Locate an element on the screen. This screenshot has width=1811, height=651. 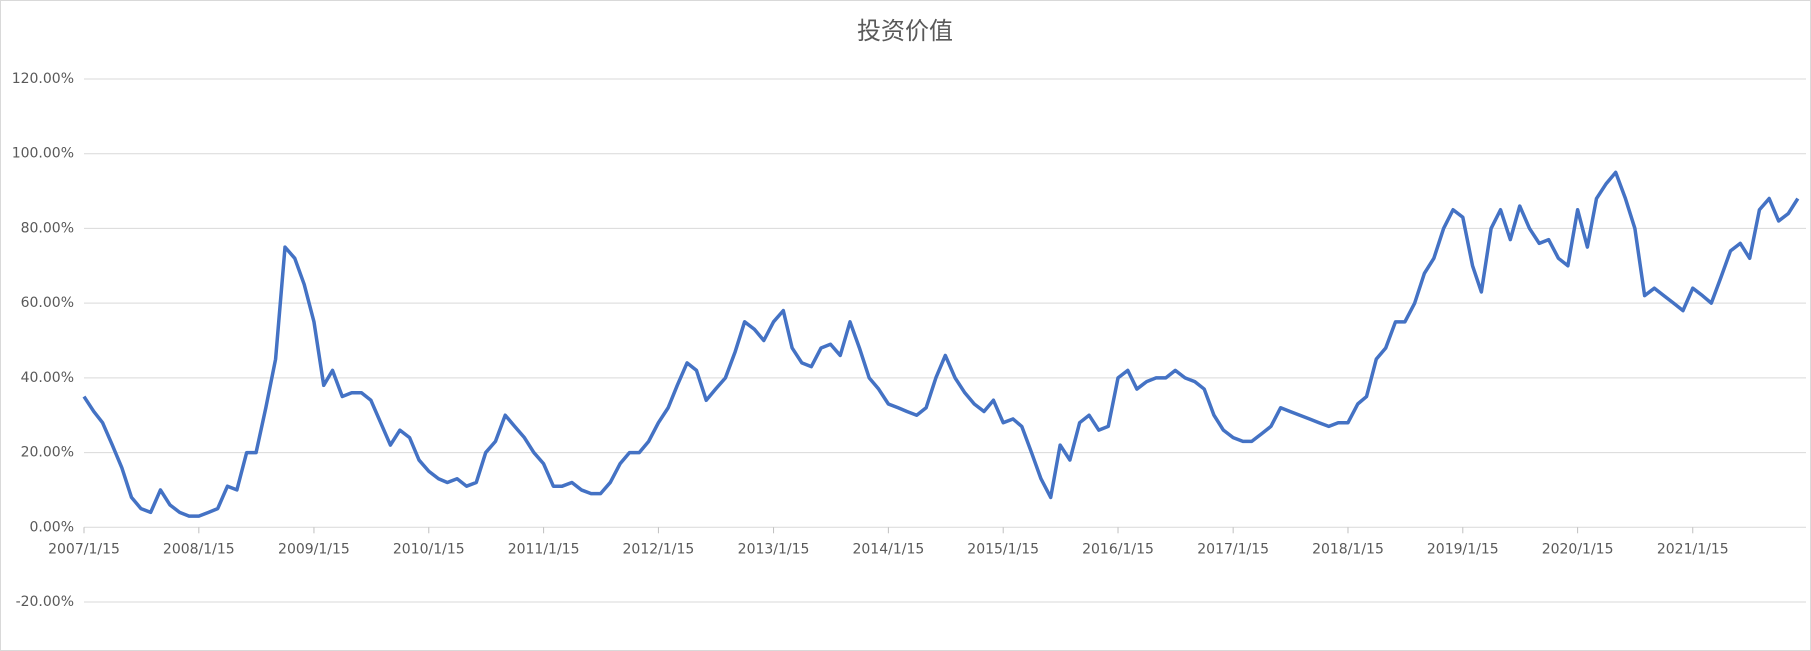
x-tick-label: 2012/1/15 is located at coordinates (659, 549).